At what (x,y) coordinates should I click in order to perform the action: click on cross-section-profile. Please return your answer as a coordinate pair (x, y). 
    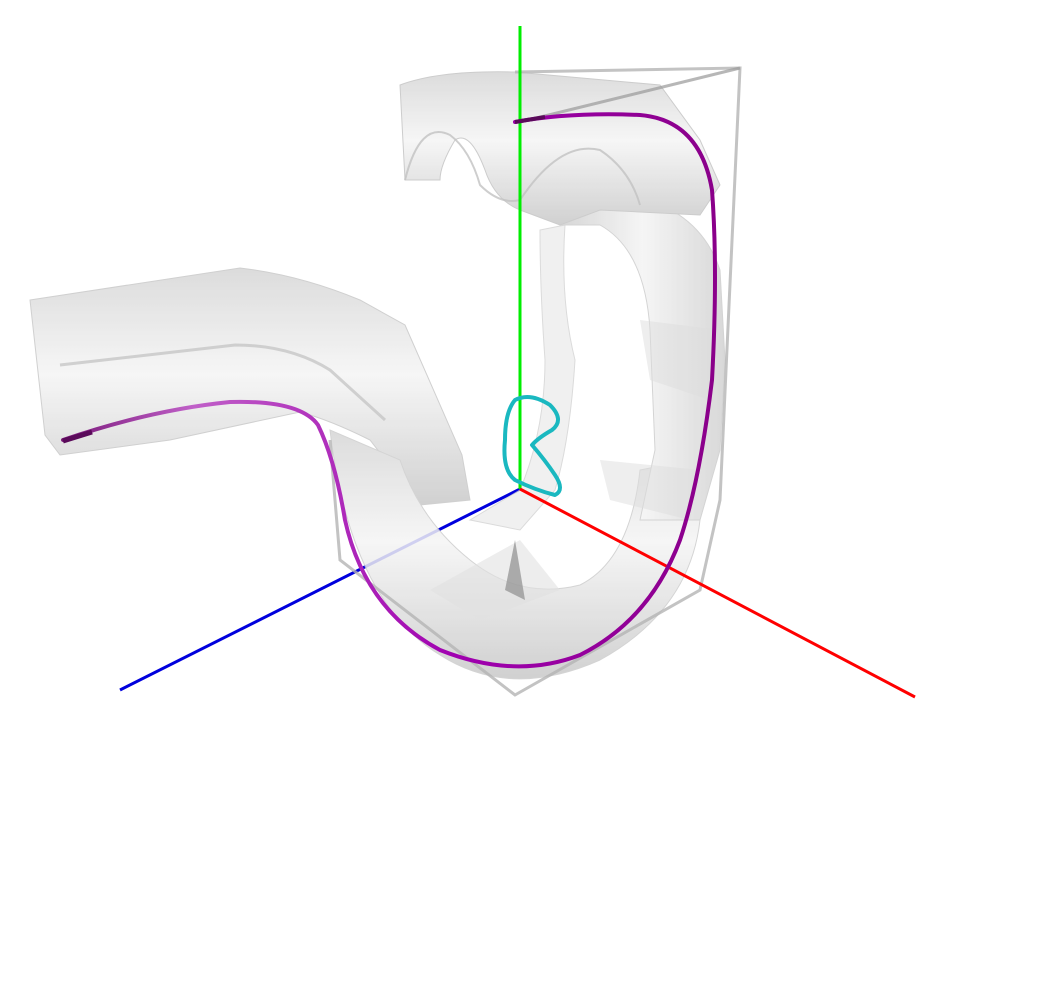
    Looking at the image, I should click on (532, 445).